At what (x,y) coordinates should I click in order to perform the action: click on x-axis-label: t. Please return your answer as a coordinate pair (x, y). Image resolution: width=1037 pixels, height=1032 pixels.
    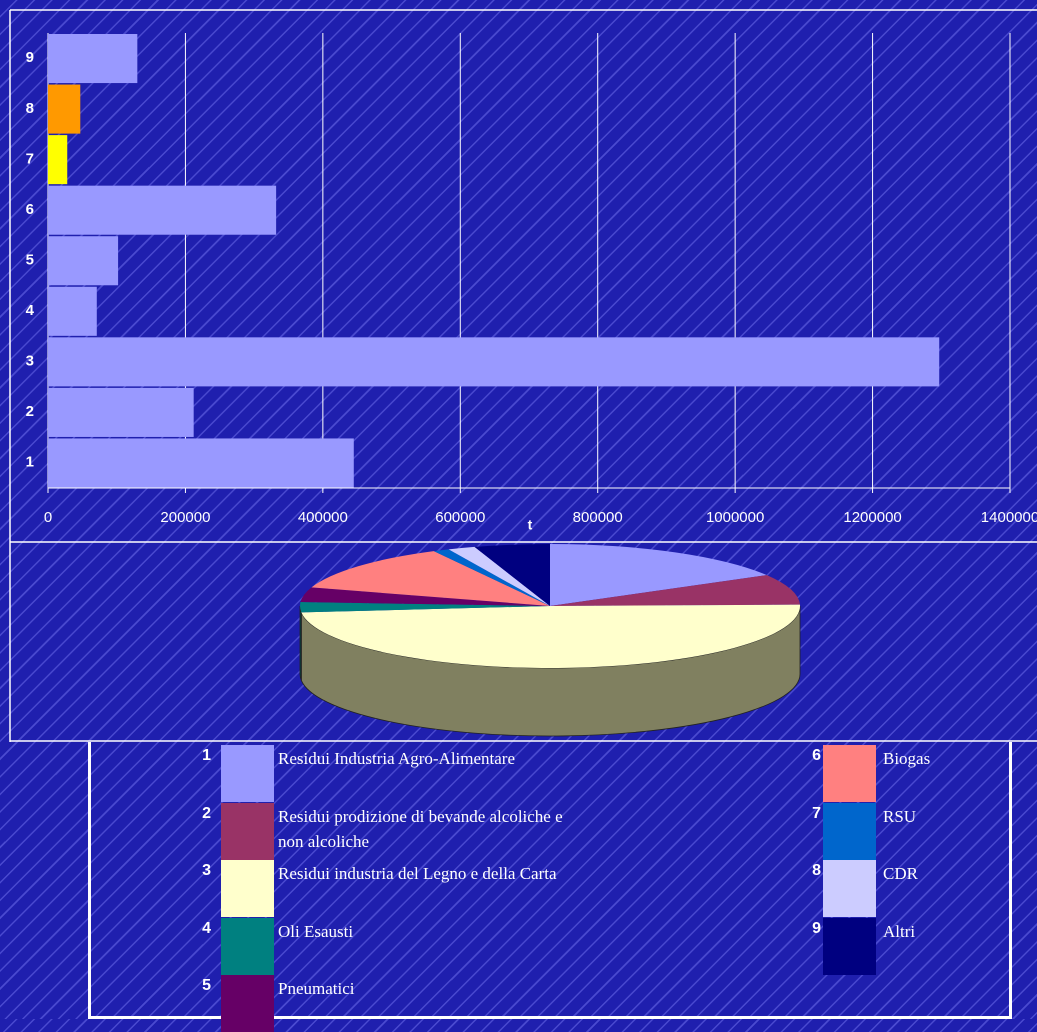
    Looking at the image, I should click on (530, 525).